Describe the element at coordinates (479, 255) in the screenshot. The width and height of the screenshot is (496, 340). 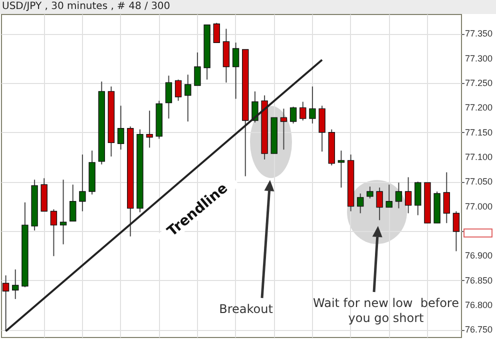
I see `y-tick-label: 76.900` at that location.